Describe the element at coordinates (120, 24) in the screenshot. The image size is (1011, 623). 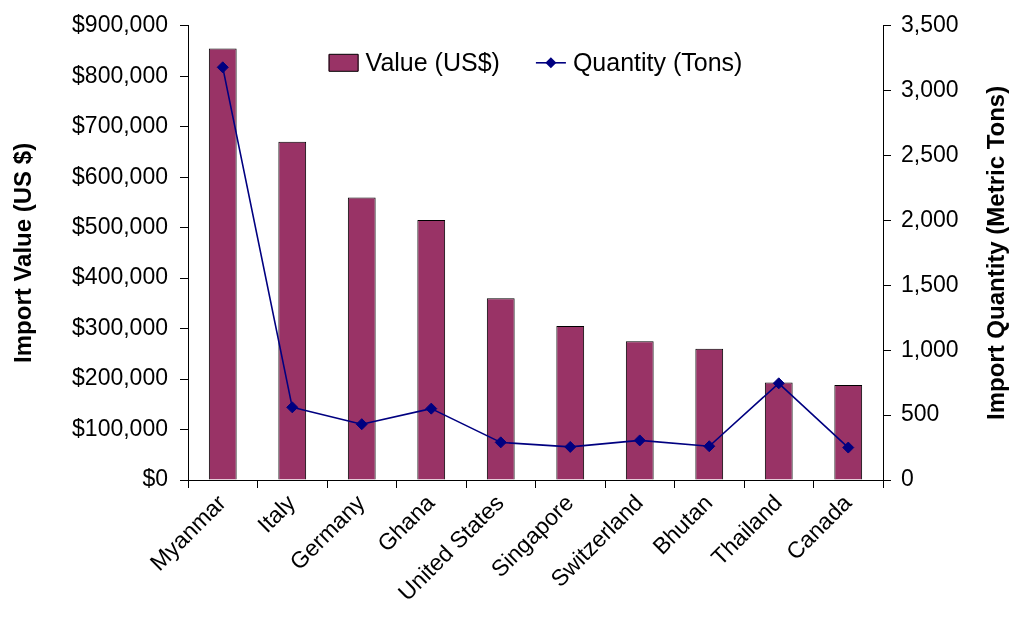
I see `y-tick-label: $900,000` at that location.